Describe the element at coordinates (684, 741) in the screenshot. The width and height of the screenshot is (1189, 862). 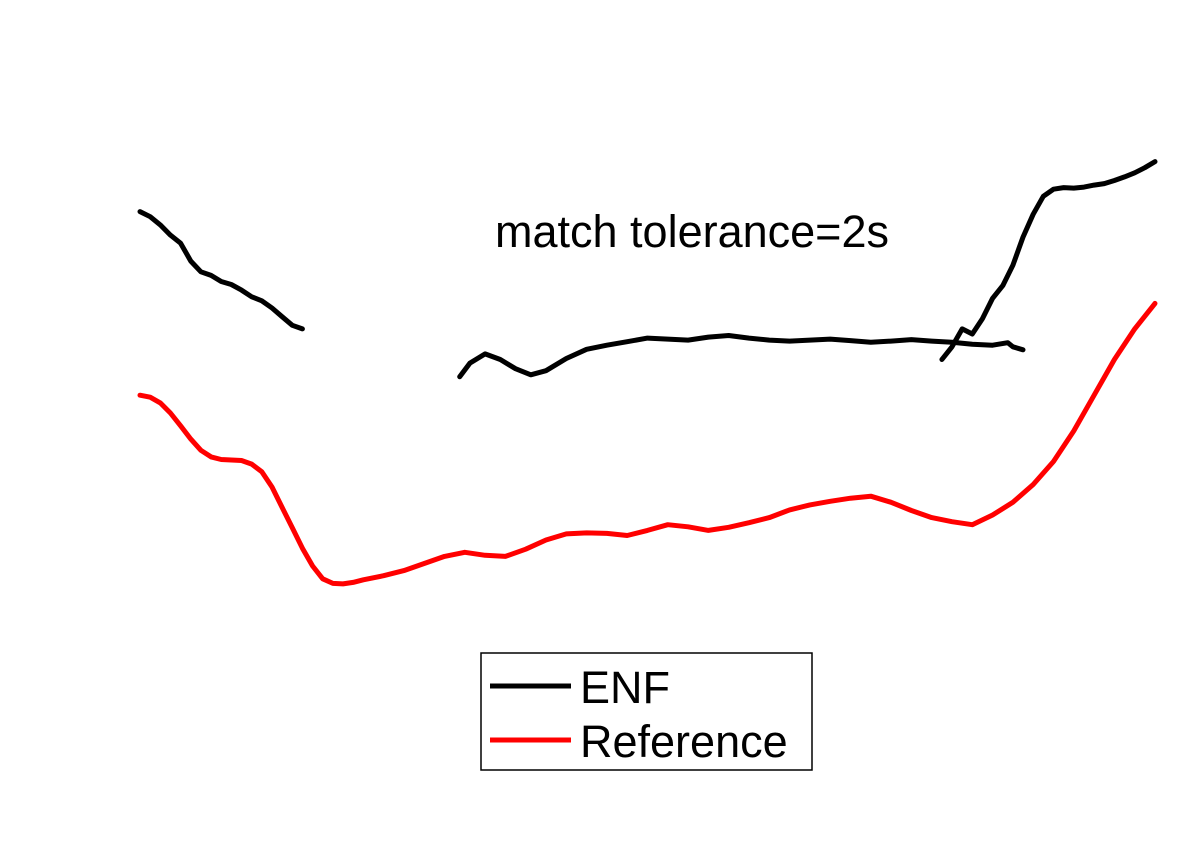
I see `legend-label-reference: Reference` at that location.